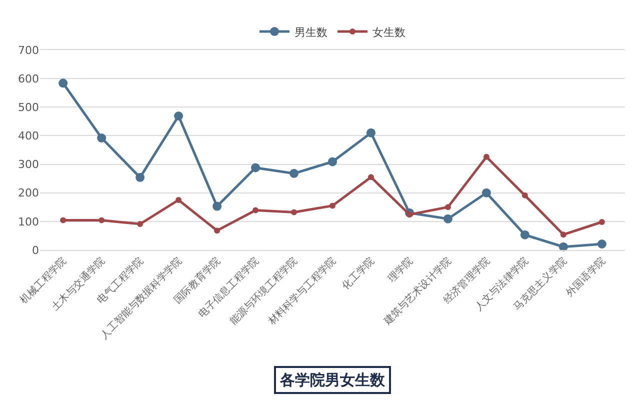 The height and width of the screenshot is (417, 640). I want to click on y-tick-label: 400, so click(28, 136).